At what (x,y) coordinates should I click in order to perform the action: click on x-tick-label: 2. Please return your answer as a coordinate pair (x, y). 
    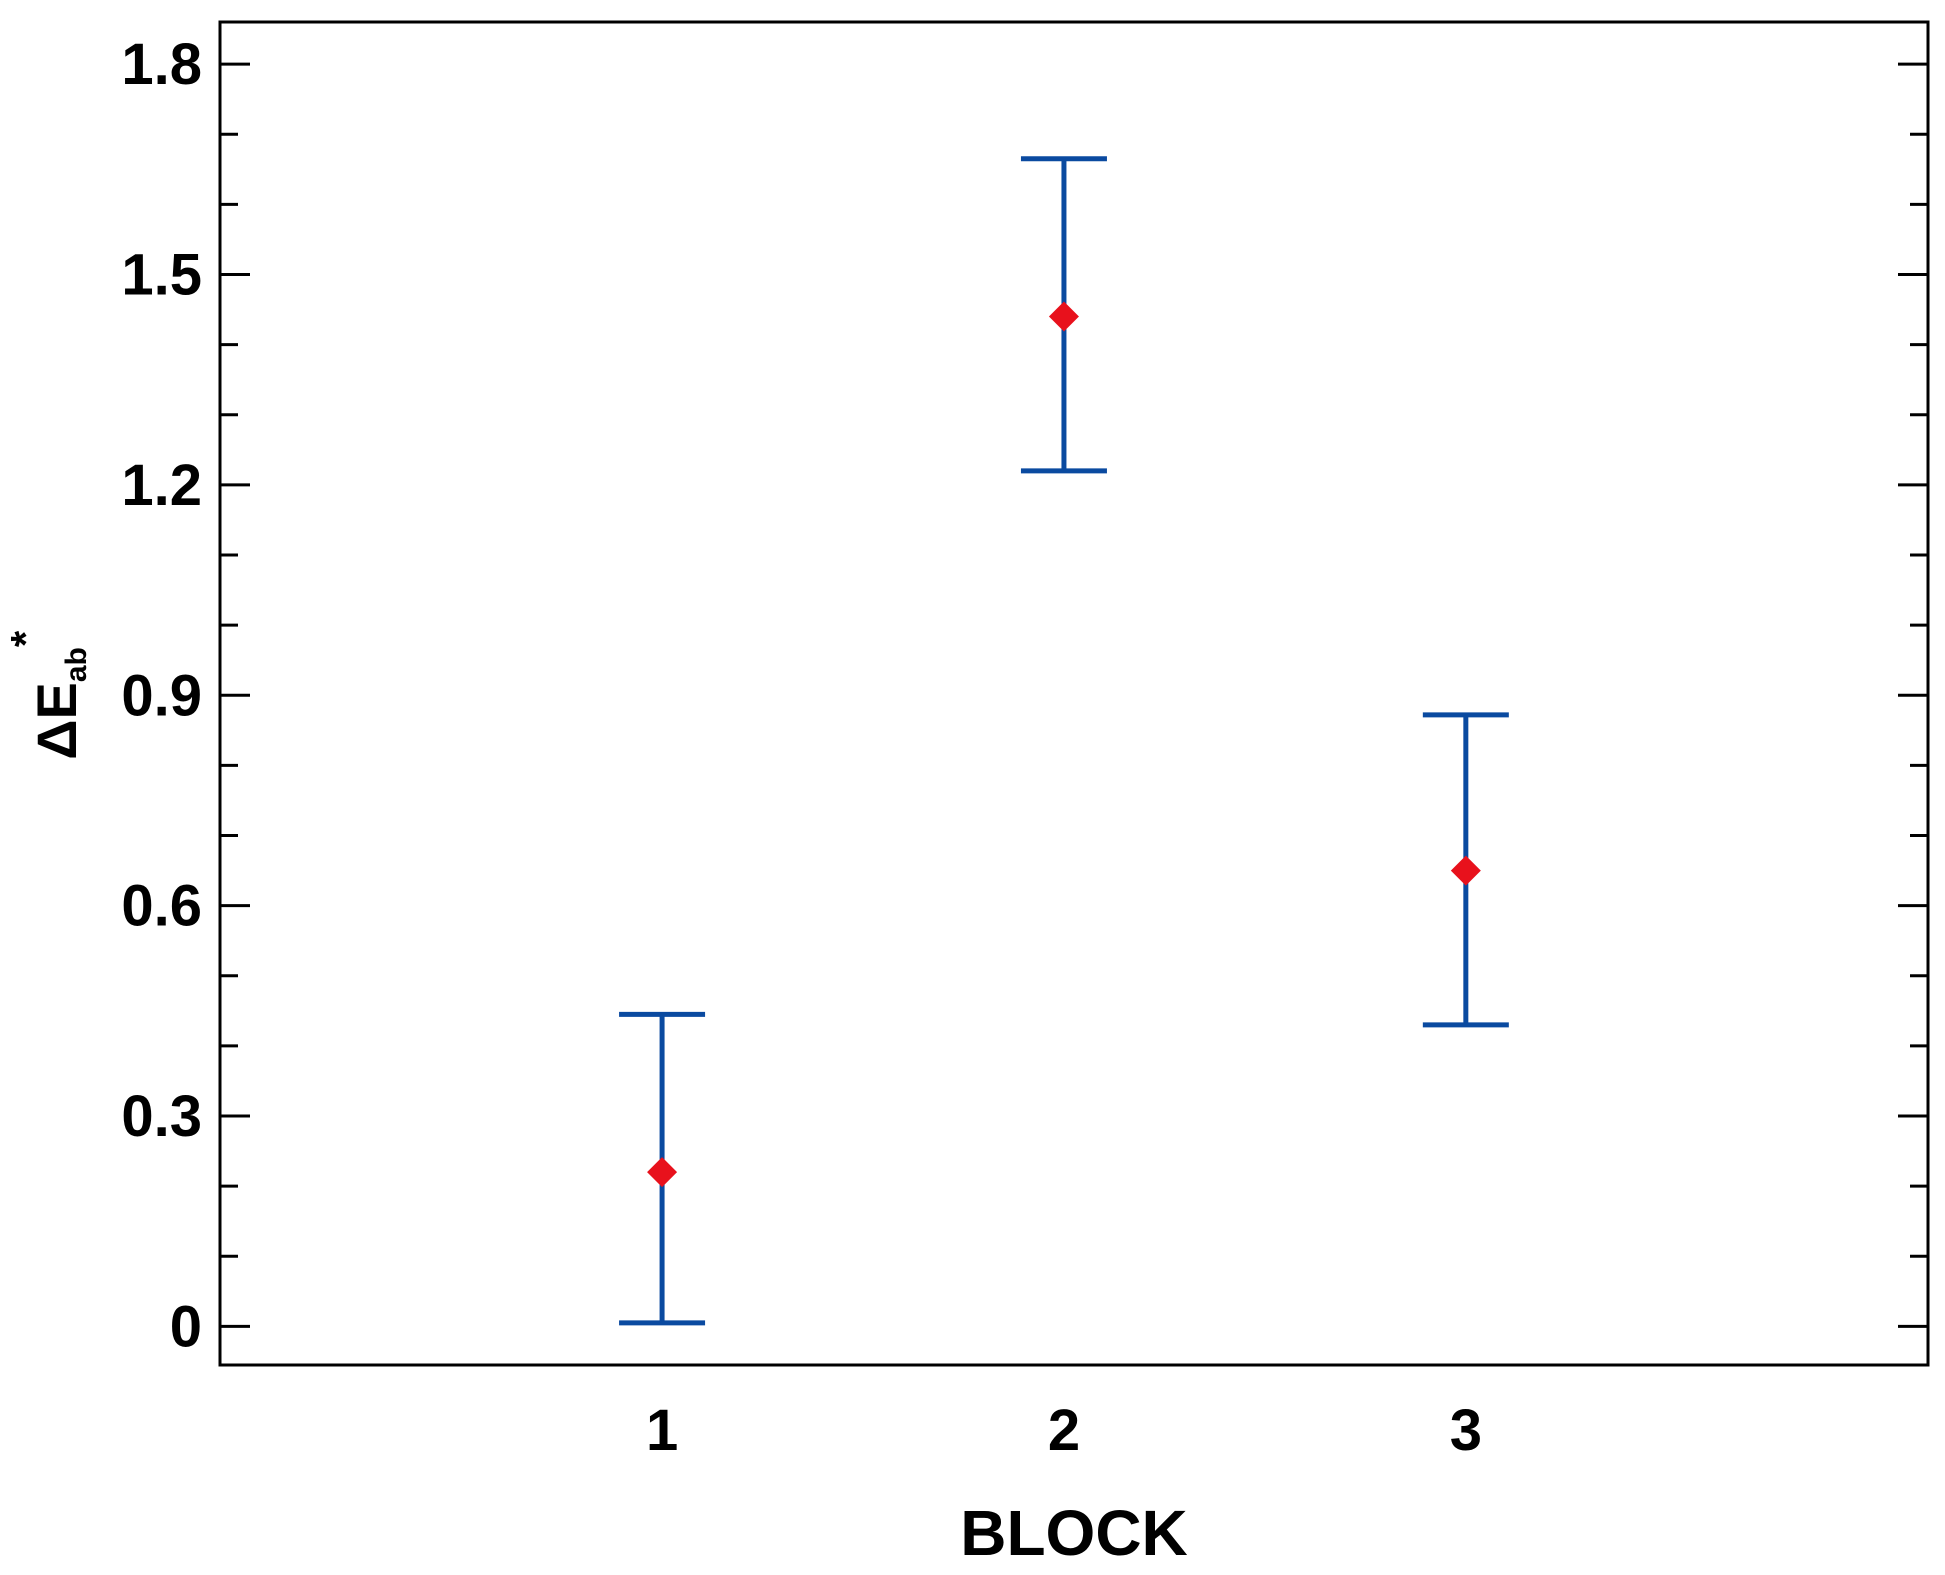
    Looking at the image, I should click on (1064, 1430).